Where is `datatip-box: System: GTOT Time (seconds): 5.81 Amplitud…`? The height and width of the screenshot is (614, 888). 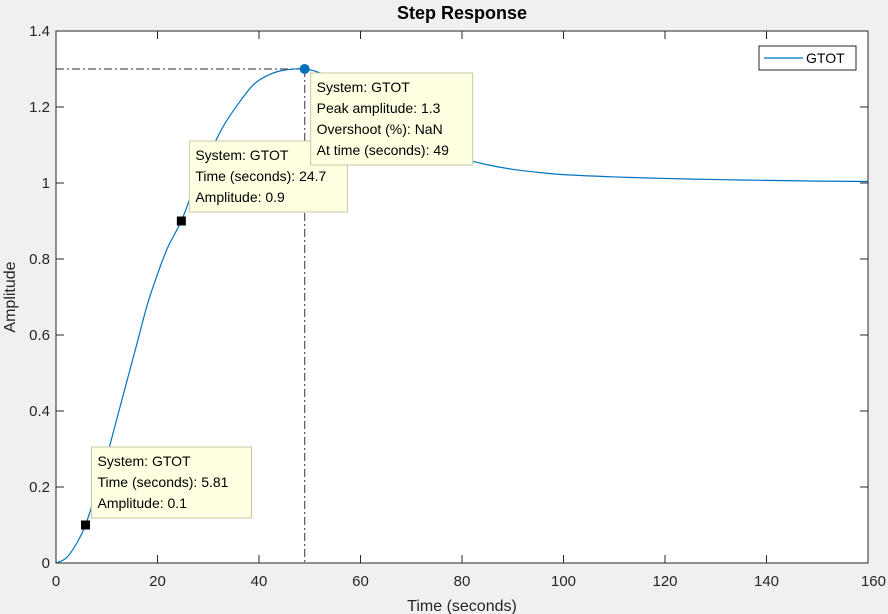 datatip-box: System: GTOT Time (seconds): 5.81 Amplitud… is located at coordinates (171, 482).